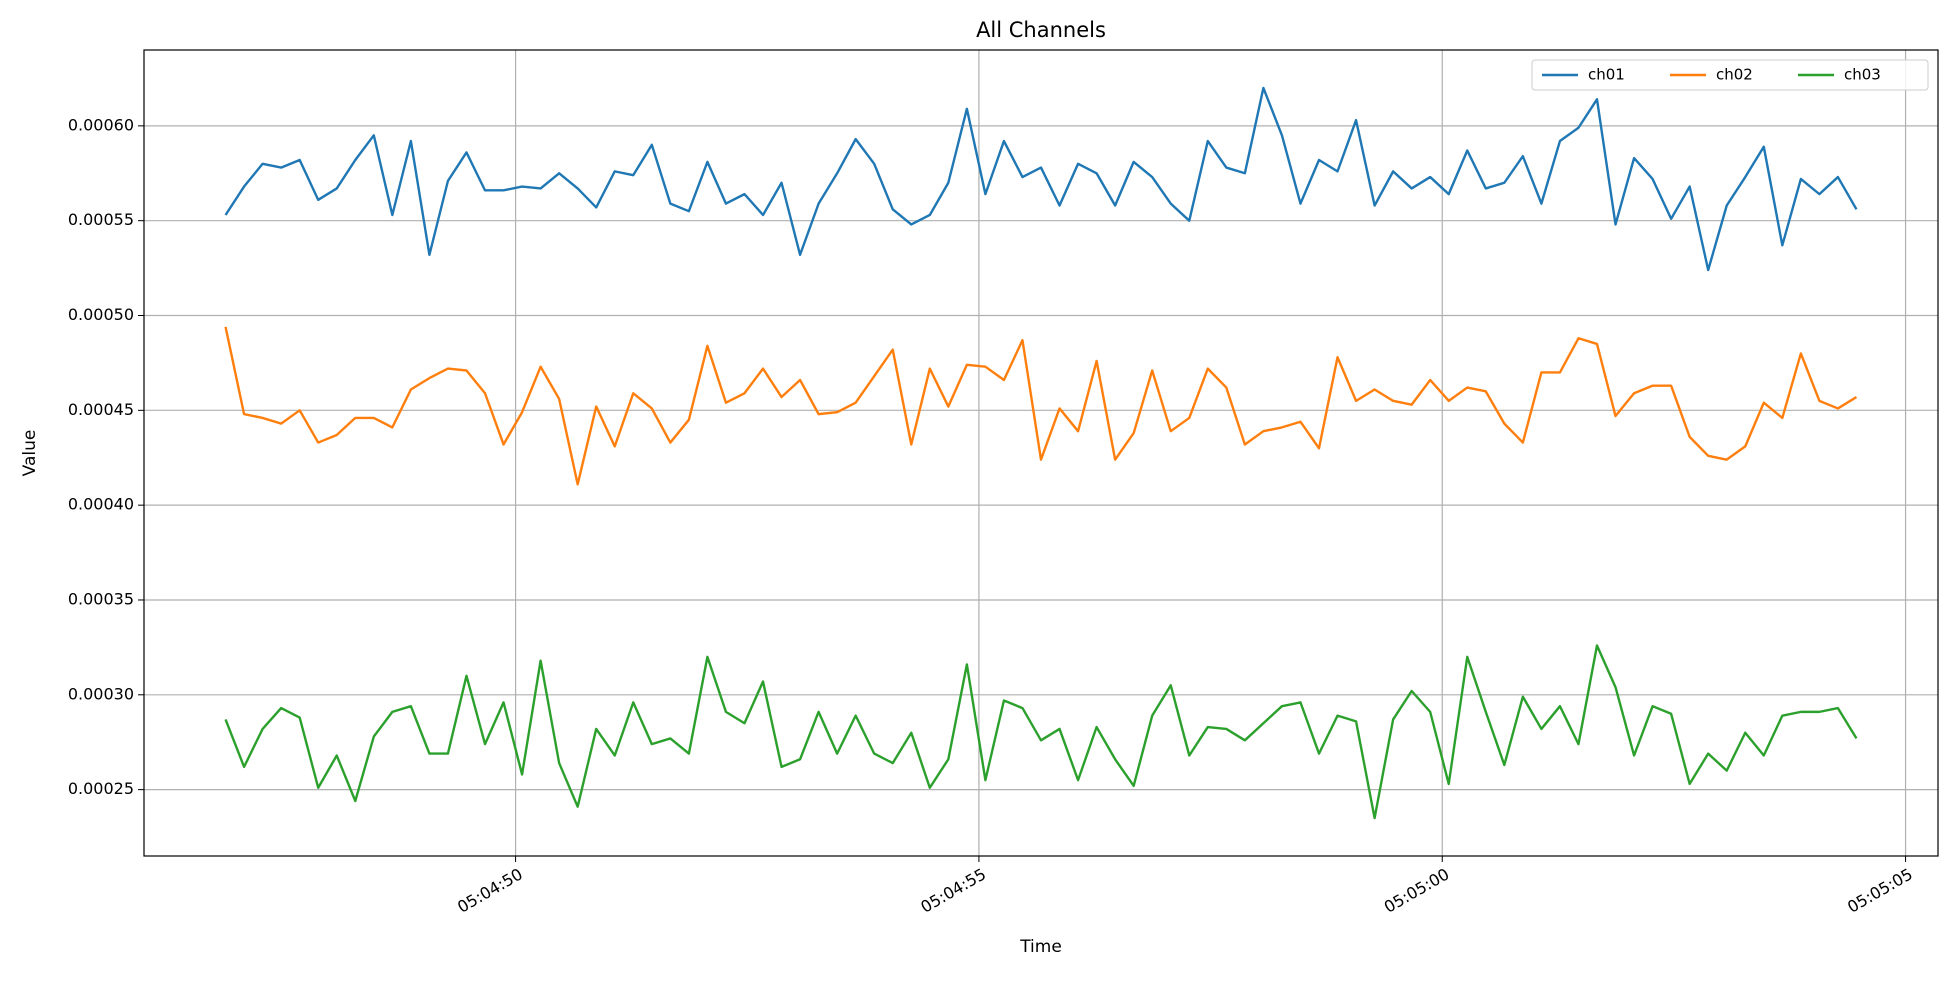 Image resolution: width=1960 pixels, height=984 pixels. I want to click on y-tick-label: 0.00055, so click(101, 219).